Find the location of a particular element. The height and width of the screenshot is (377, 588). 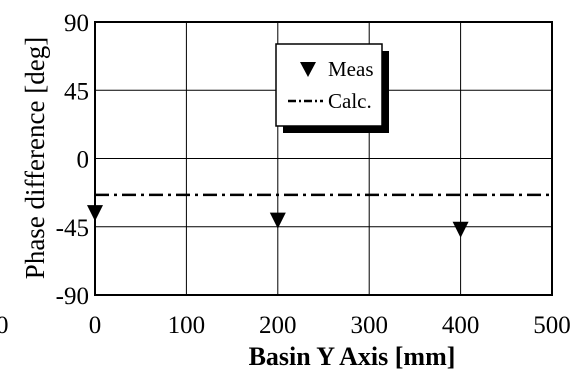

series-layer is located at coordinates (319, 215).